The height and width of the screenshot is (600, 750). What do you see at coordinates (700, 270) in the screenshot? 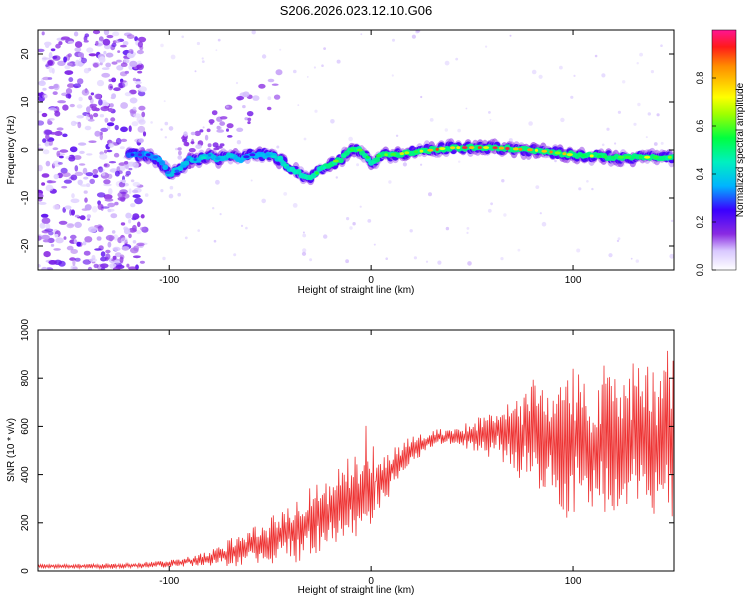
I see `colorbar-tick-label: 0.0` at bounding box center [700, 270].